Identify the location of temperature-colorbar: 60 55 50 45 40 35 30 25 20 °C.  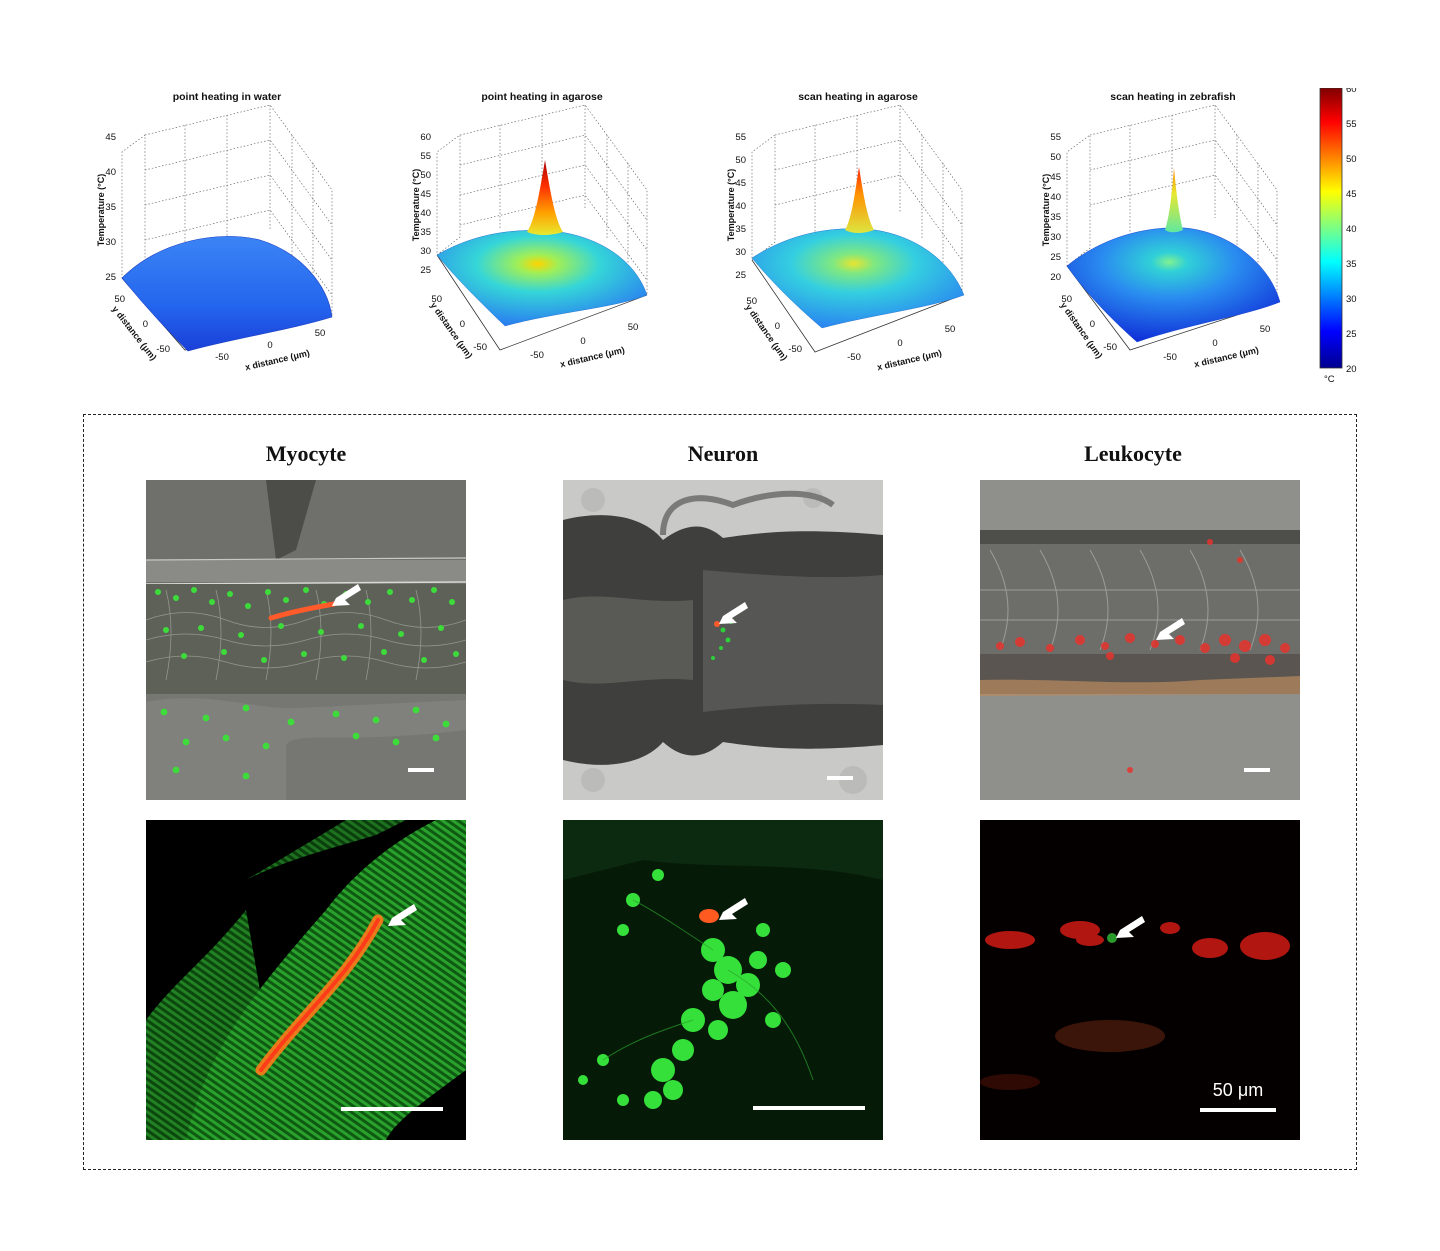
(1348, 236).